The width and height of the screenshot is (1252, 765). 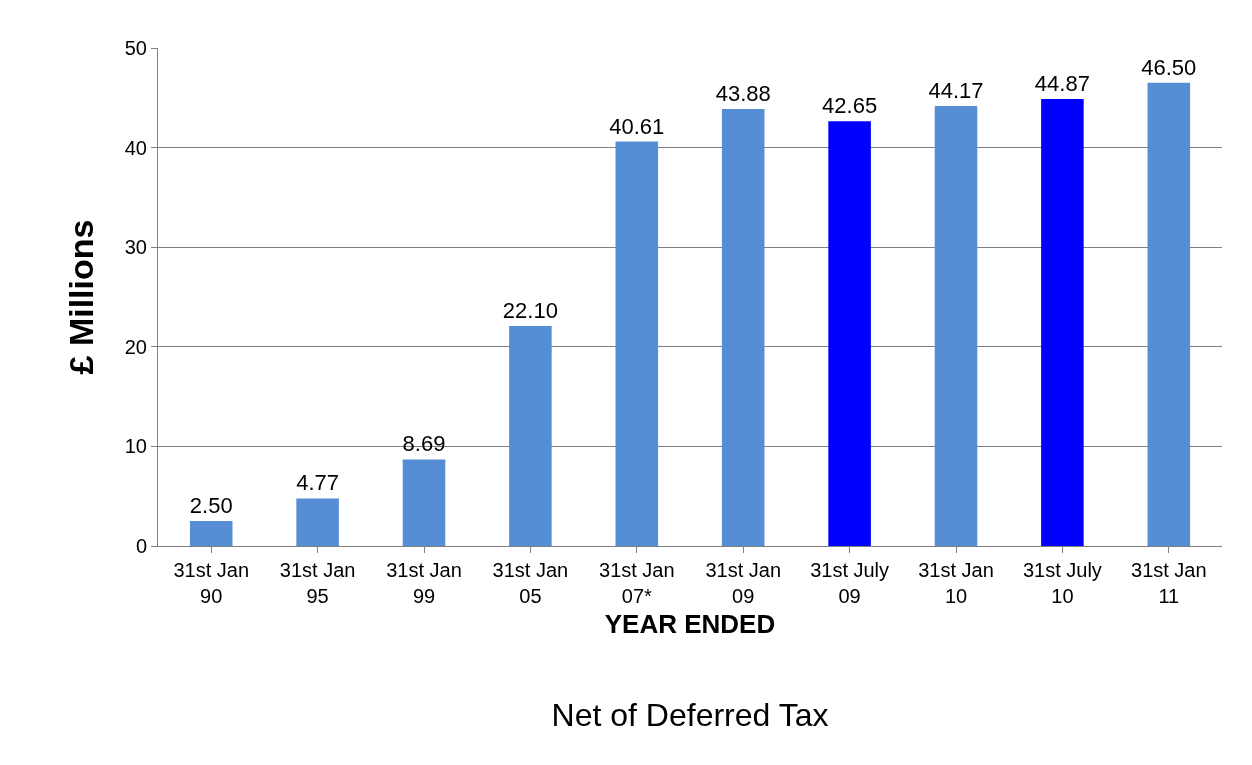 What do you see at coordinates (530, 583) in the screenshot?
I see `x-tick-label: 31st Jan 05` at bounding box center [530, 583].